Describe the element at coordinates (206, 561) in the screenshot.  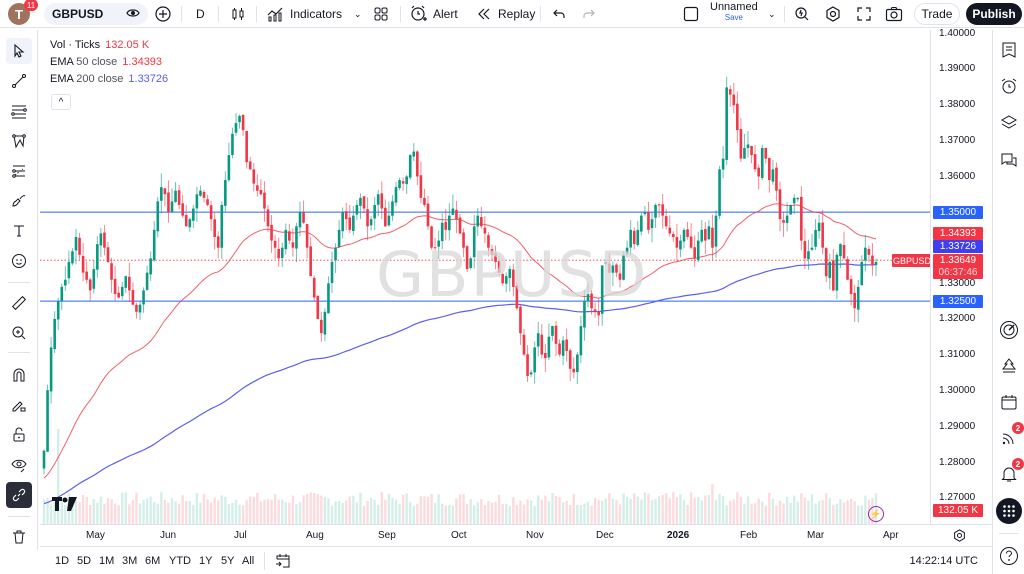
I see `range-1y: 1Y` at that location.